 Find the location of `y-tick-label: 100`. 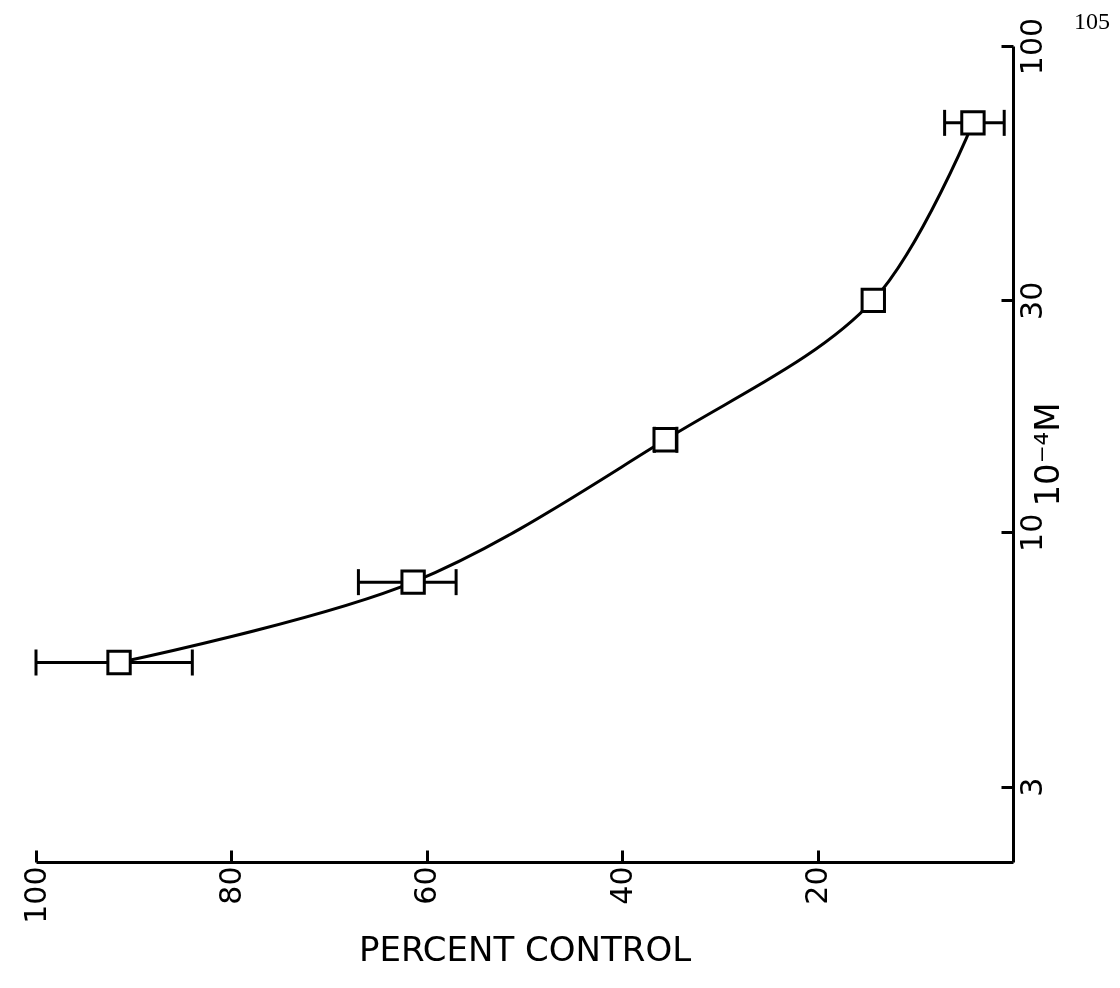

y-tick-label: 100 is located at coordinates (1031, 46).